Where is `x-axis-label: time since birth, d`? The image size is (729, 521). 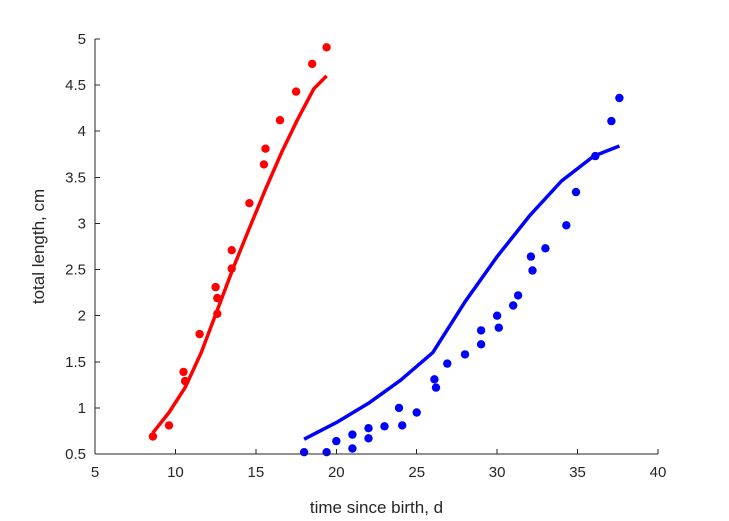 x-axis-label: time since birth, d is located at coordinates (376, 507).